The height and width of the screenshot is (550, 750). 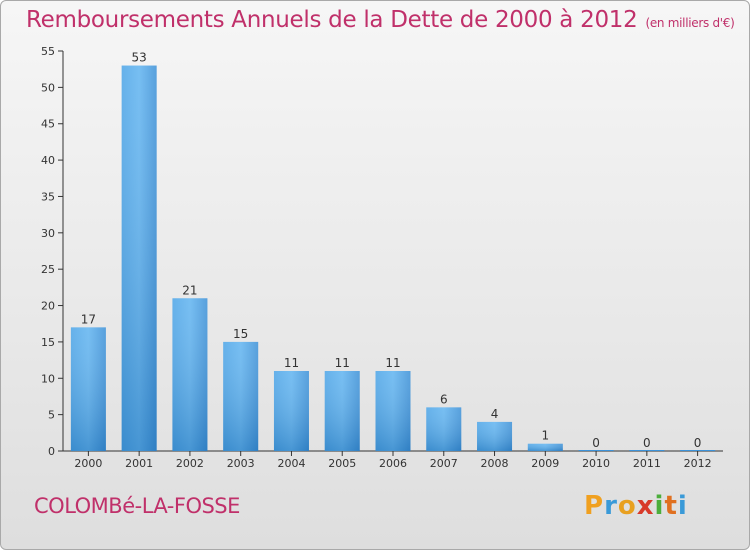 I want to click on y-tick-label: 55, so click(x=48, y=51).